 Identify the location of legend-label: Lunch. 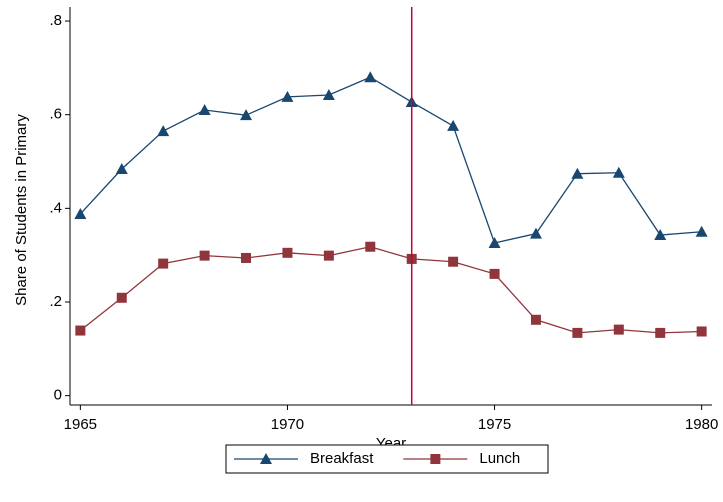
(499, 458).